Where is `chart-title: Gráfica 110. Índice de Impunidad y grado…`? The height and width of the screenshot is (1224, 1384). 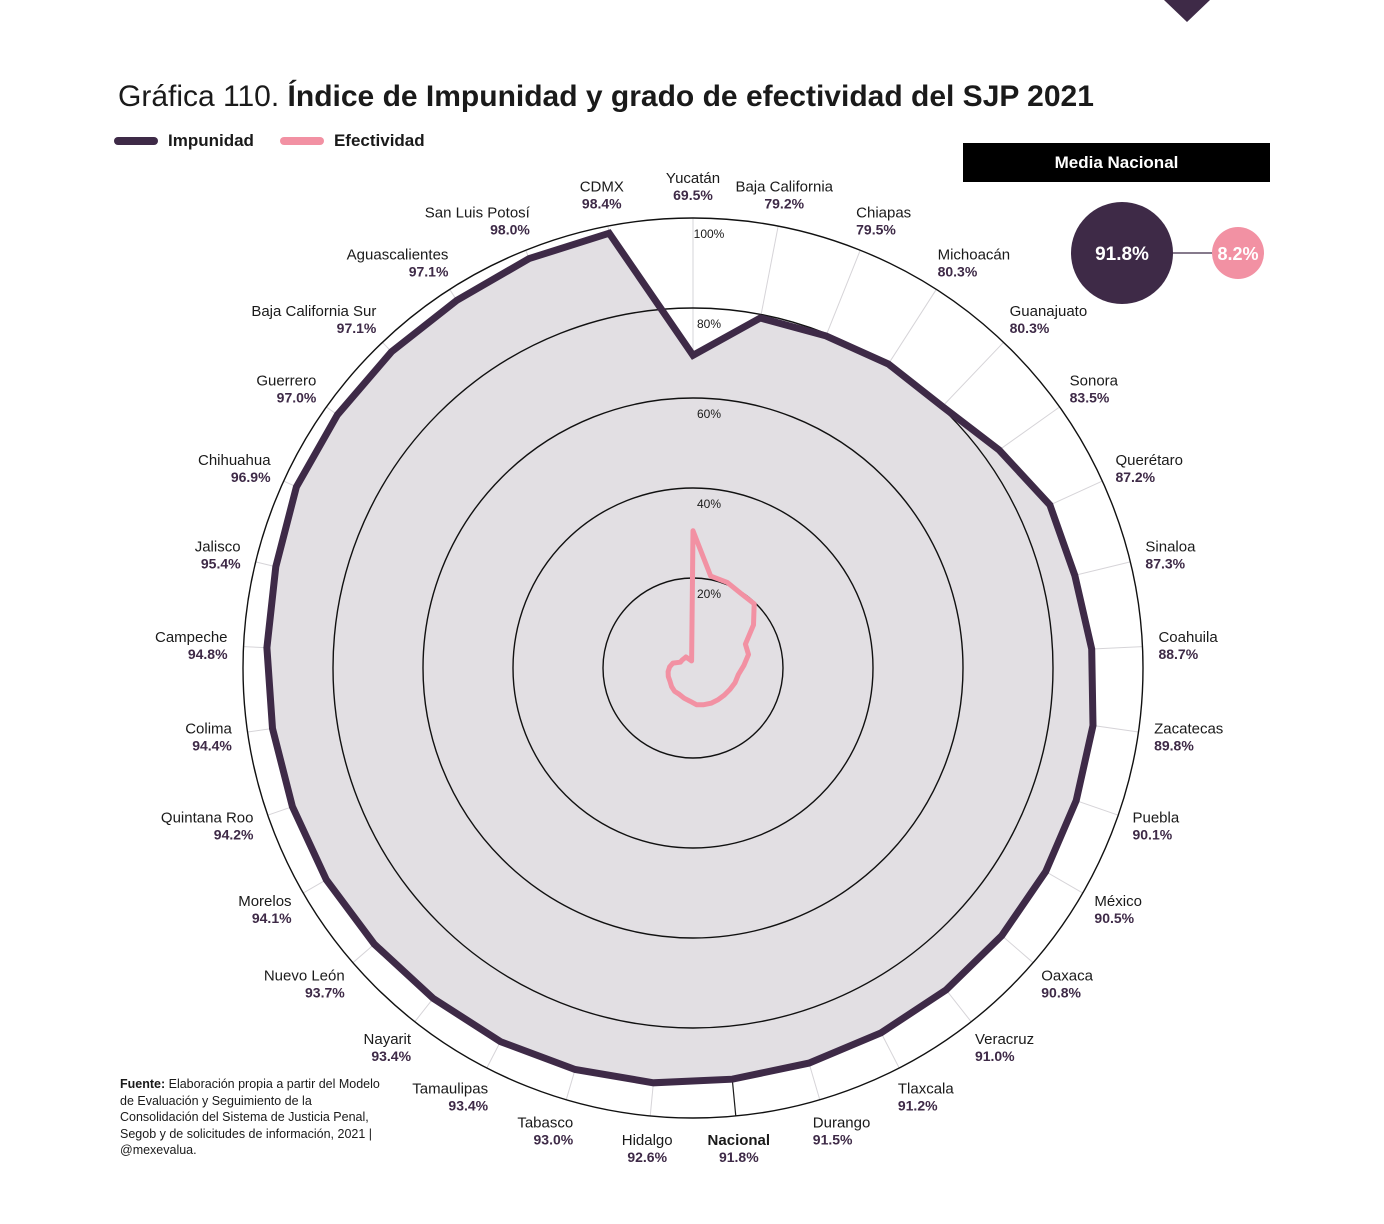 chart-title: Gráfica 110. Índice de Impunidad y grado… is located at coordinates (606, 97).